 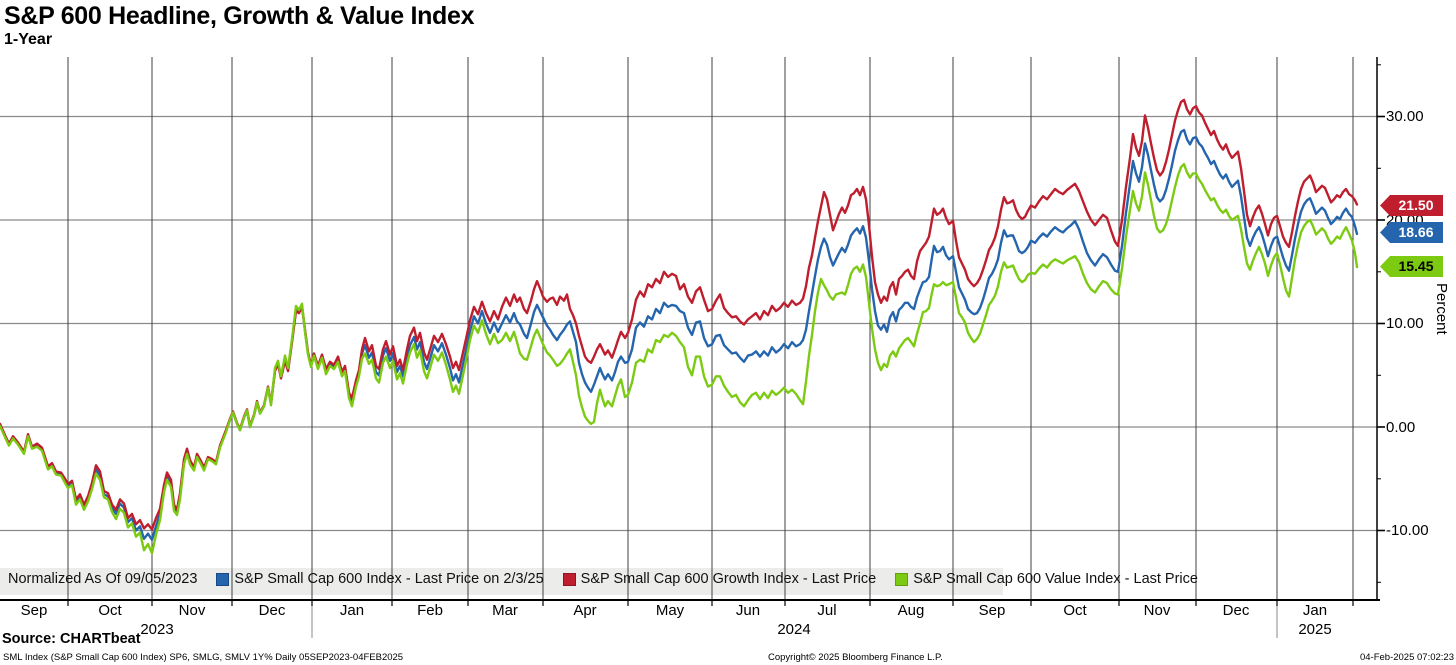 What do you see at coordinates (103, 579) in the screenshot?
I see `legend-normalized-label: Normalized As Of 09/05/2023` at bounding box center [103, 579].